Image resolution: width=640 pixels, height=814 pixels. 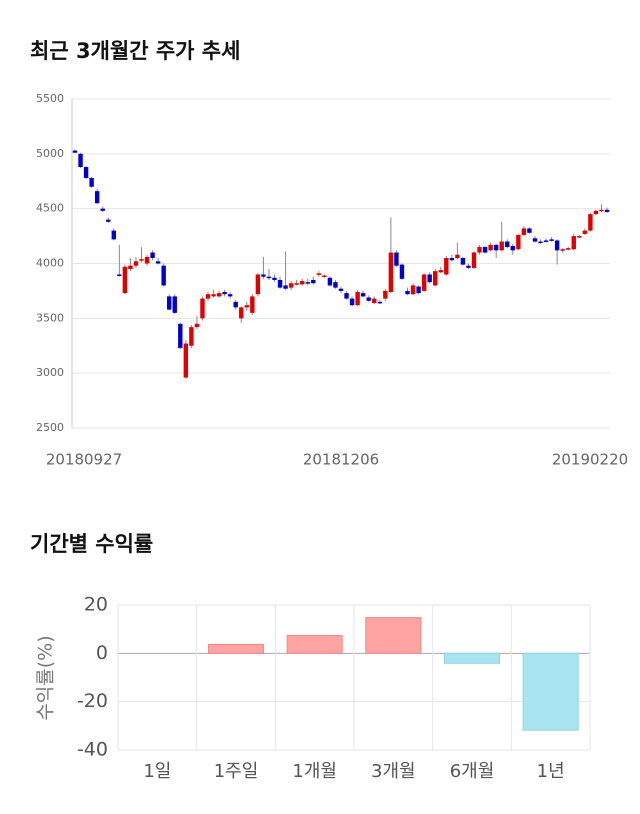 I want to click on x-tick-label: 20190220, so click(x=590, y=460).